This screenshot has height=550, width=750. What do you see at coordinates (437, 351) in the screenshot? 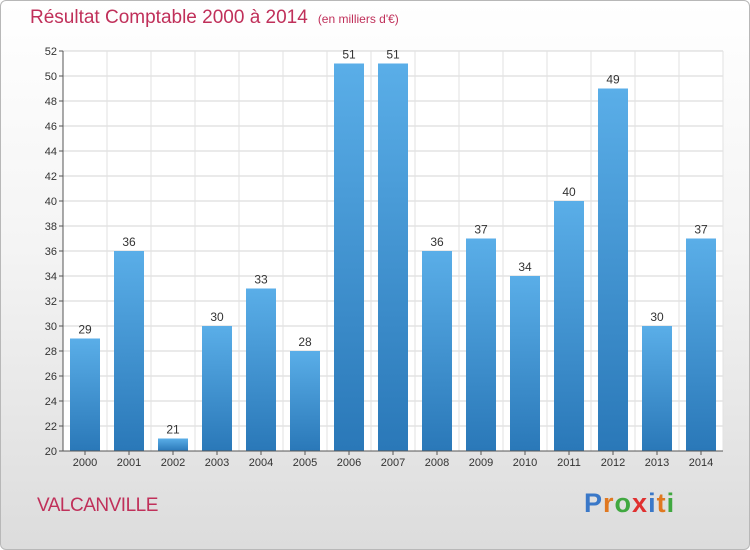
I see `bar-2008` at bounding box center [437, 351].